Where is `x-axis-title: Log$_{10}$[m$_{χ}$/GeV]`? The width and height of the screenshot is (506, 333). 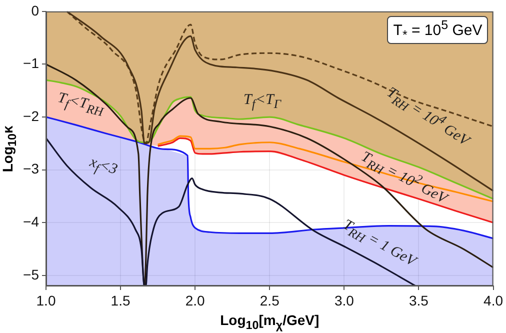 x-axis-title: Log$_{10}$[m$_{χ}$/GeV] is located at coordinates (270, 322).